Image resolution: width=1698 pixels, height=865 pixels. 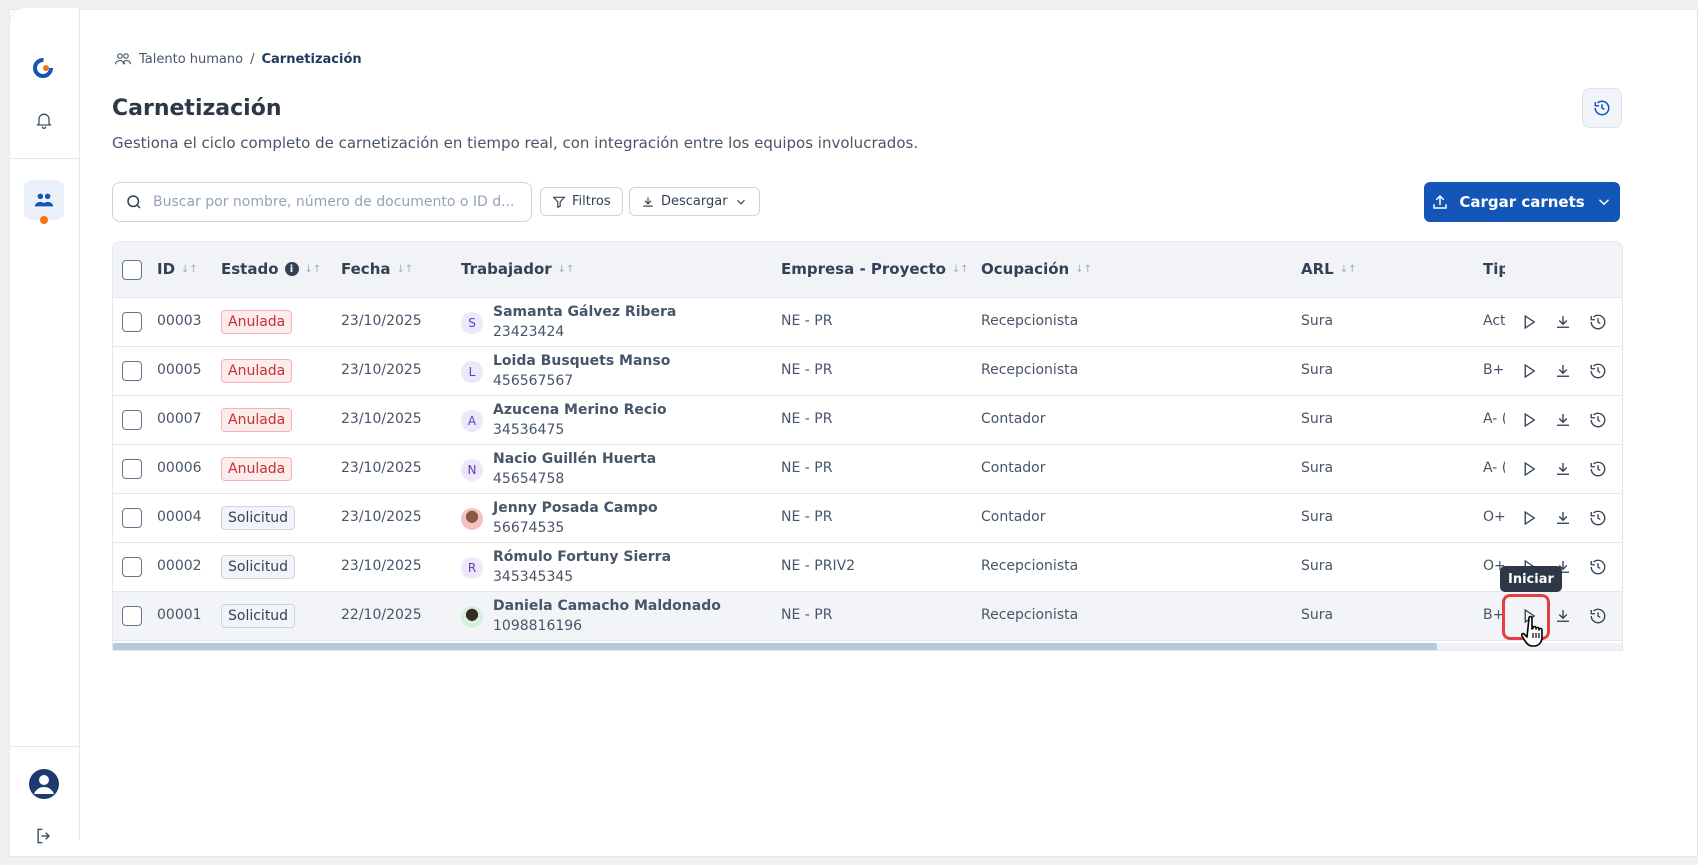 What do you see at coordinates (1494, 517) in the screenshot?
I see `row-tipo: O+` at bounding box center [1494, 517].